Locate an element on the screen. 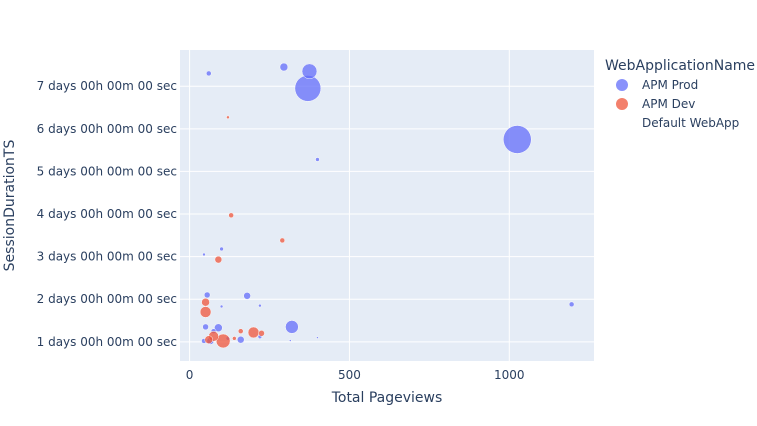 This screenshot has height=426, width=757. legend-item: APM Prod is located at coordinates (657, 85).